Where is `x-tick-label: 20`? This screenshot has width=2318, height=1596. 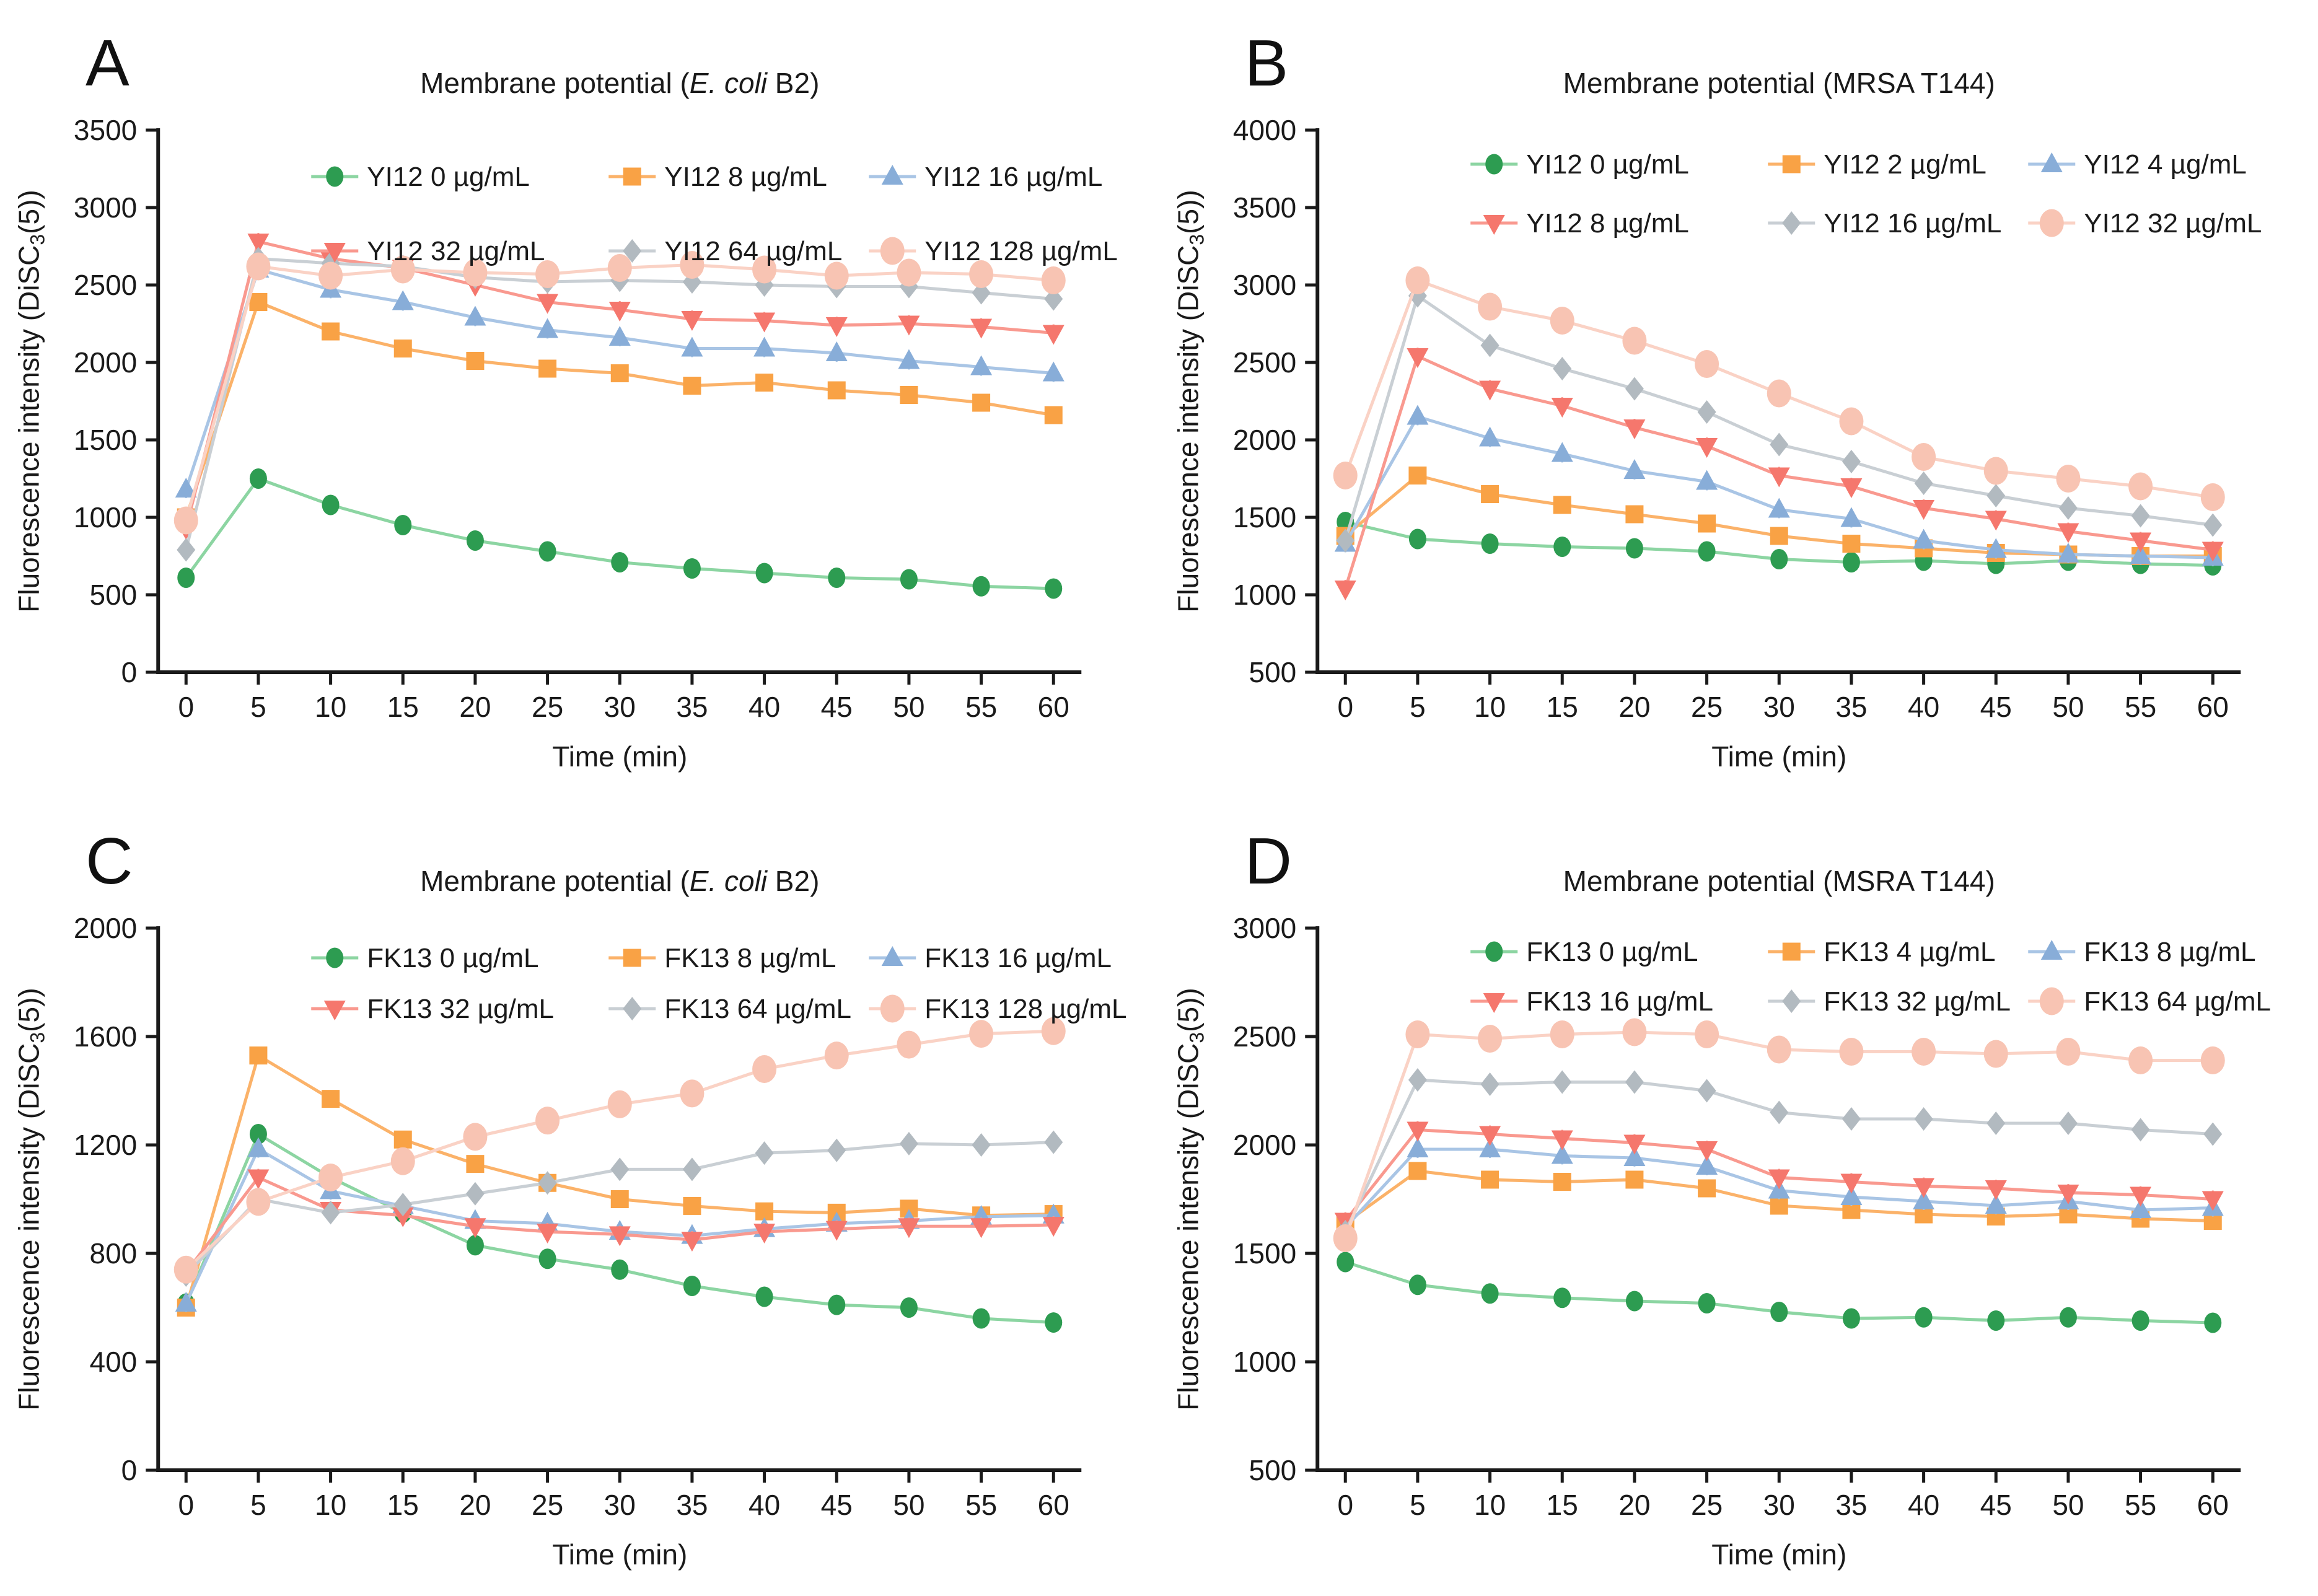 x-tick-label: 20 is located at coordinates (475, 707).